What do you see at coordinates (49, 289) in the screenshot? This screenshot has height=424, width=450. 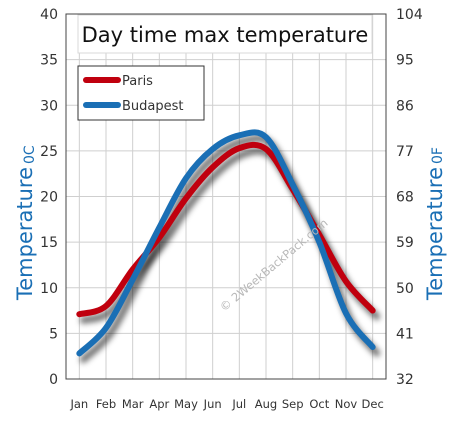 I see `y-tick-left: 10` at bounding box center [49, 289].